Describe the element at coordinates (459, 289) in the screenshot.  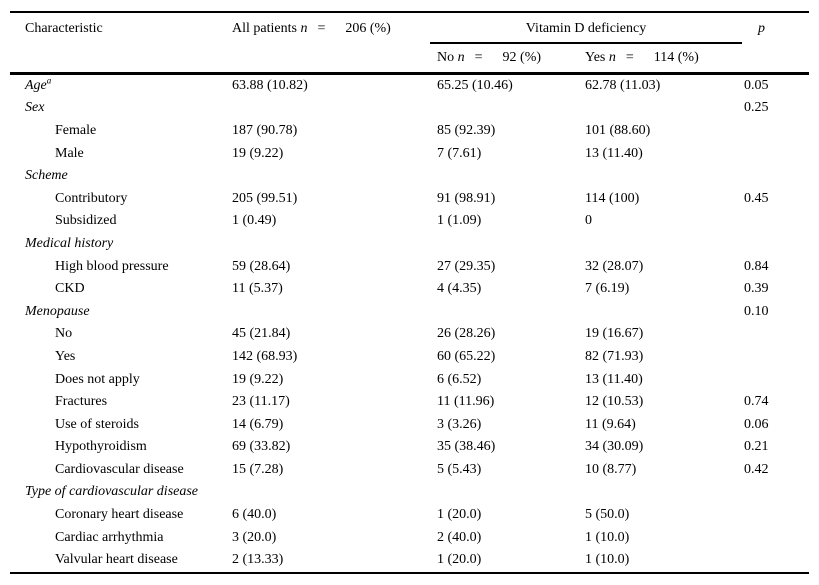
I see `no-deficiency-cell: 4 (4.35)` at that location.